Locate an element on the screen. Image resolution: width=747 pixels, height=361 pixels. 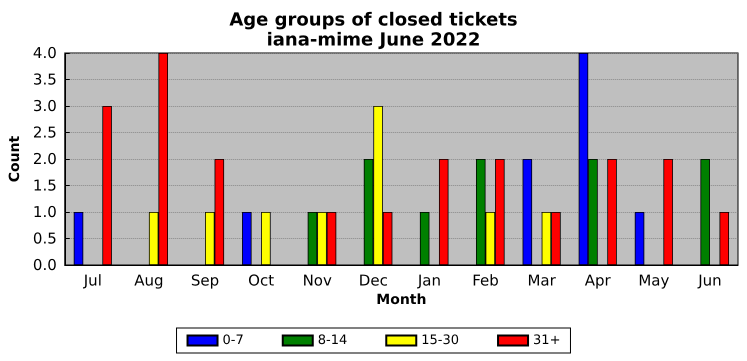
x-tick-label: Apr is located at coordinates (598, 281).